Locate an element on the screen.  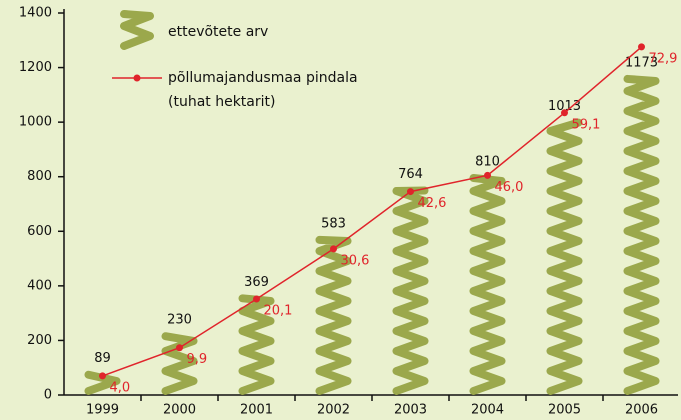
x-tick-label: 2006 is located at coordinates (641, 410).